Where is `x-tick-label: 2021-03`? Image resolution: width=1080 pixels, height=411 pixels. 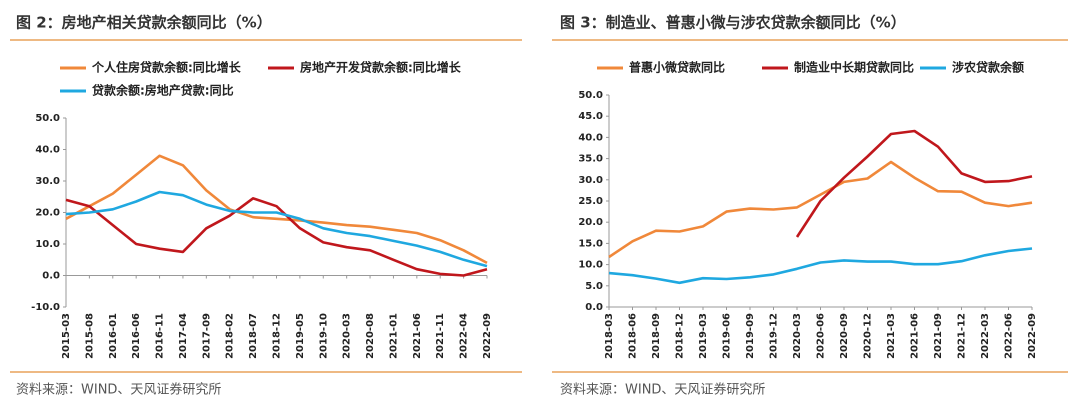
x-tick-label: 2021-03 is located at coordinates (891, 336).